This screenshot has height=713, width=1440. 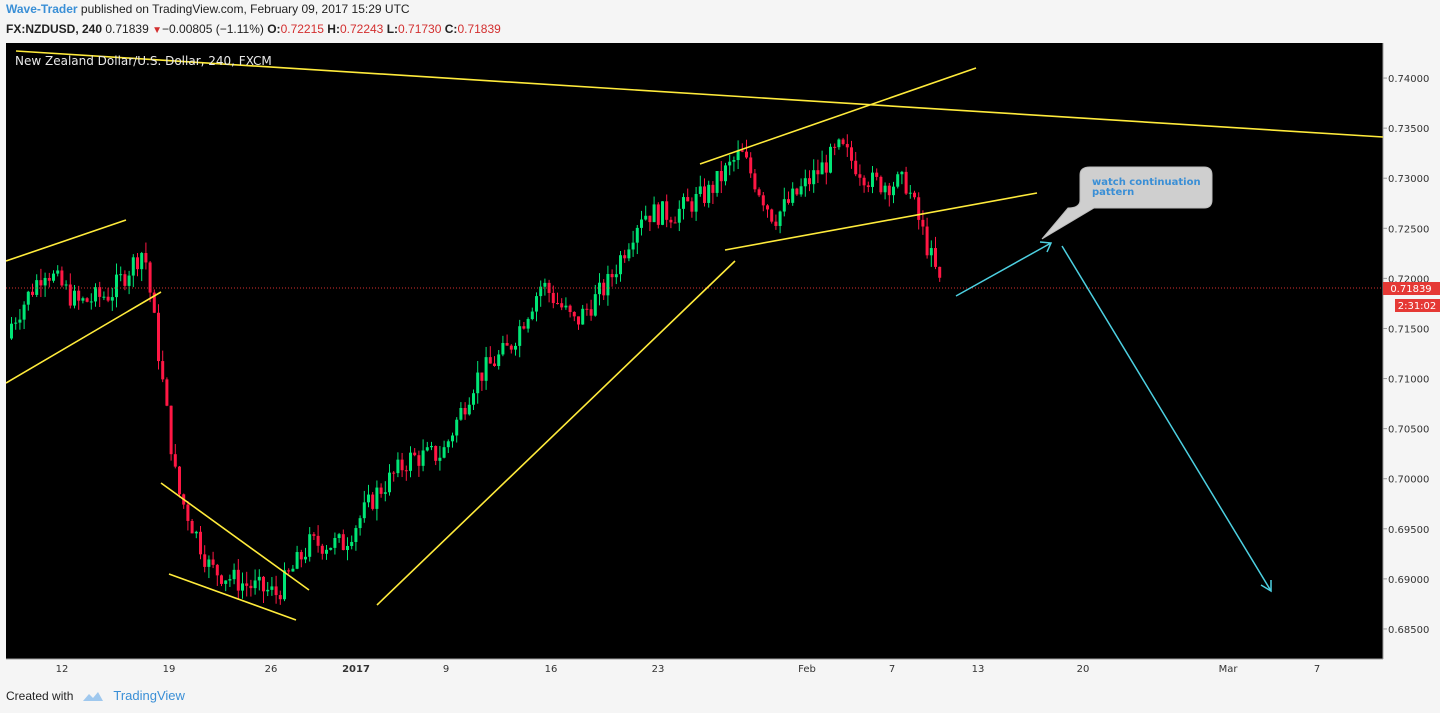 I want to click on callout-line-2: pattern, so click(x=1113, y=192).